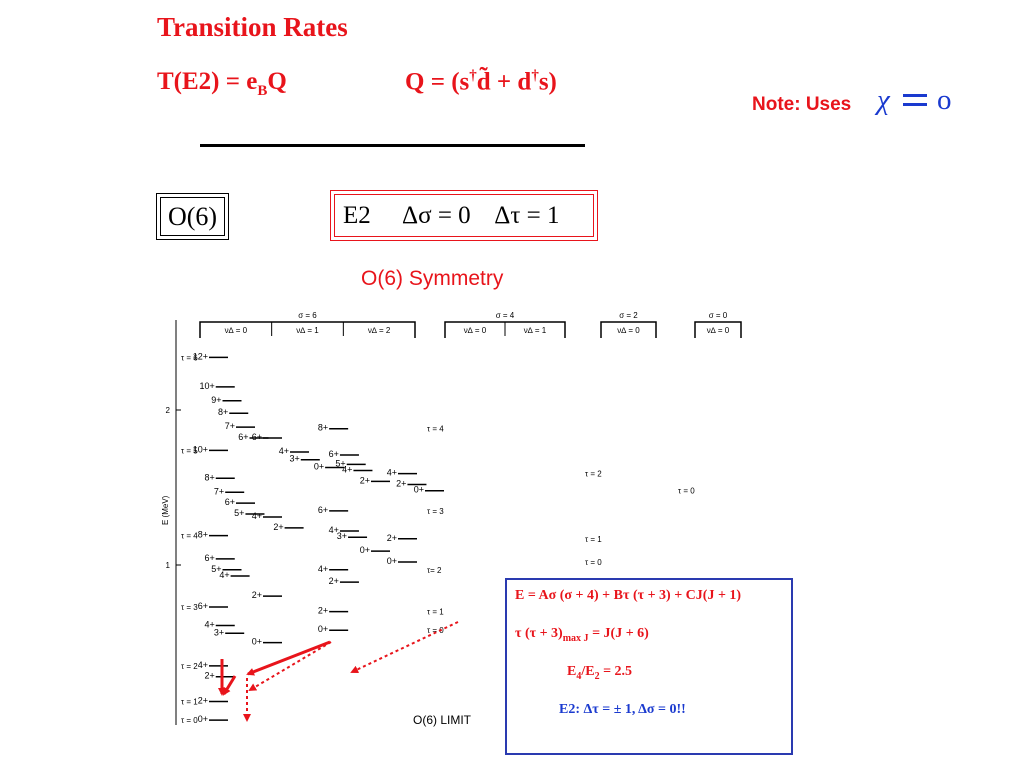 This screenshot has width=1024, height=768. Describe the element at coordinates (229, 685) in the screenshot. I see `arrow-2-to-0-left` at that location.